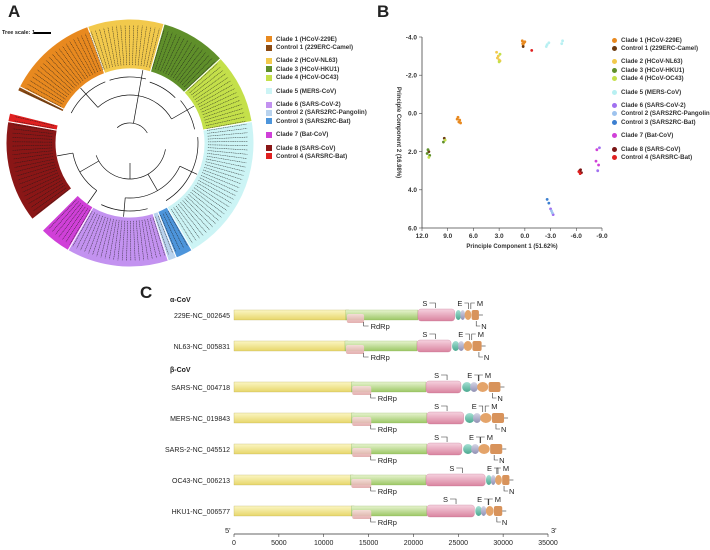 This screenshot has height=550, width=710. Describe the element at coordinates (656, 157) in the screenshot. I see `legend-label: Control 4 (SARSRC-Bat)` at that location.